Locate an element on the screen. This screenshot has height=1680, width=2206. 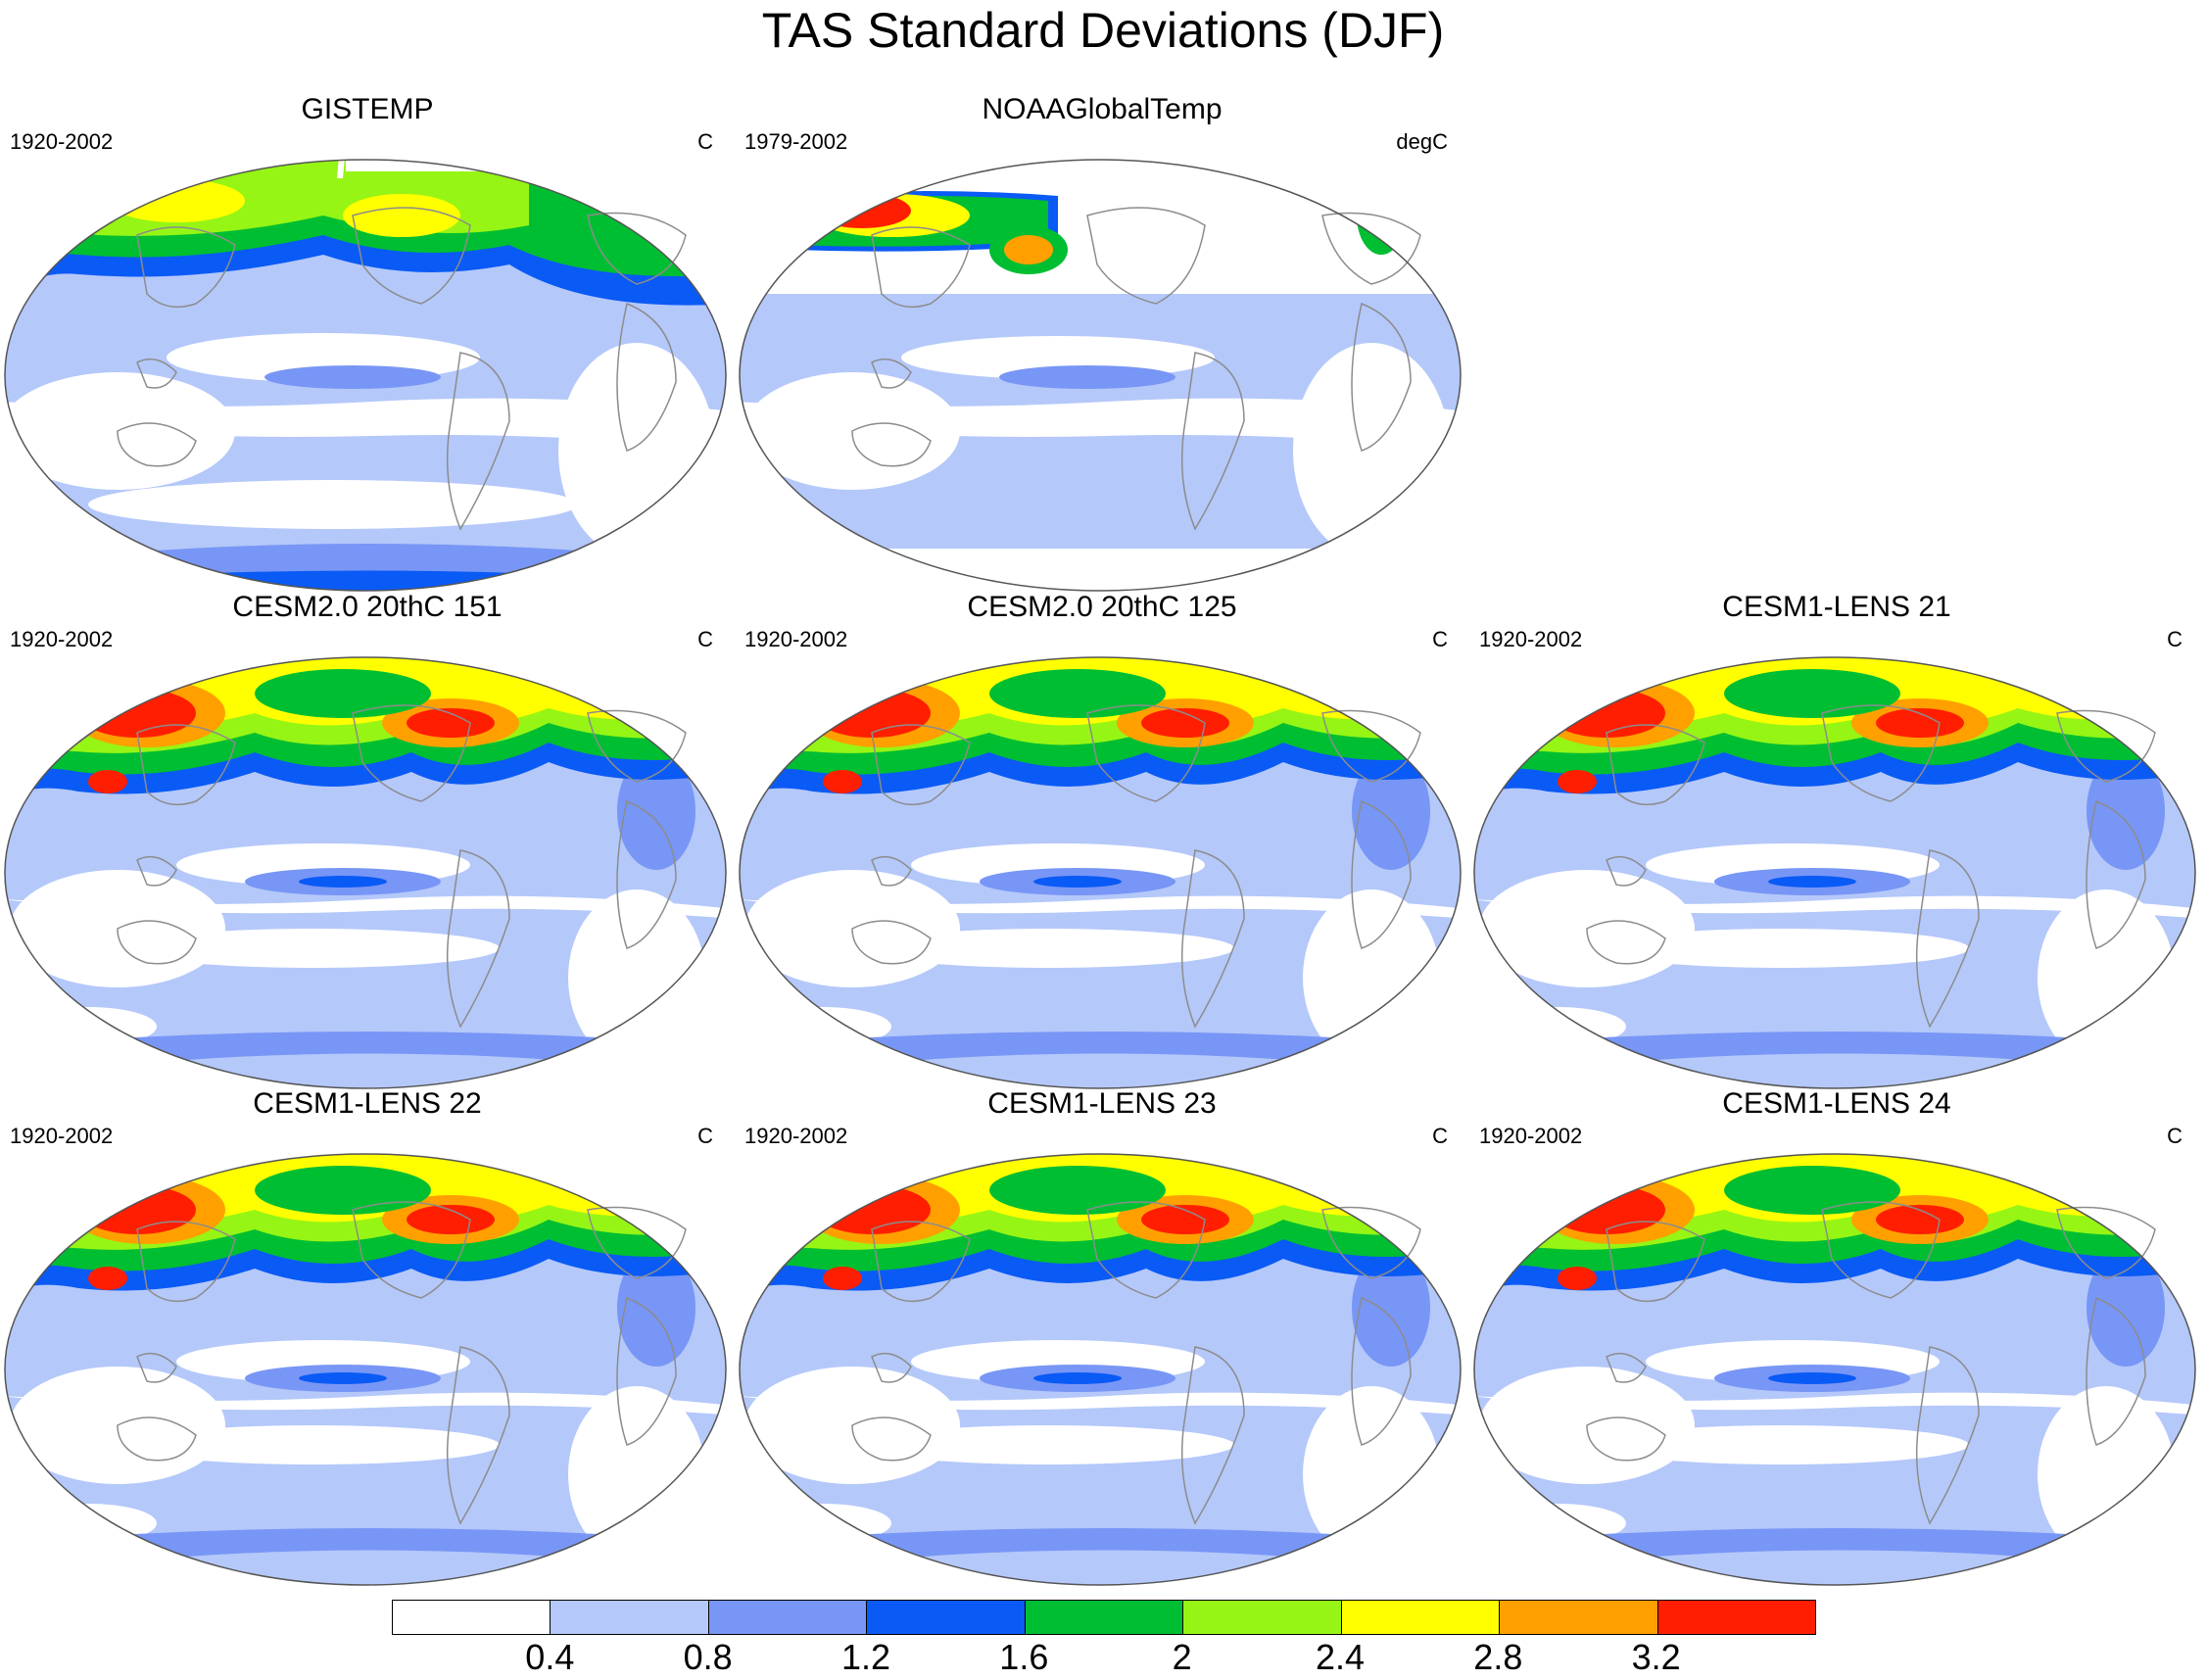
panel-title: CESM2.0 20thC 151 is located at coordinates (367, 607).